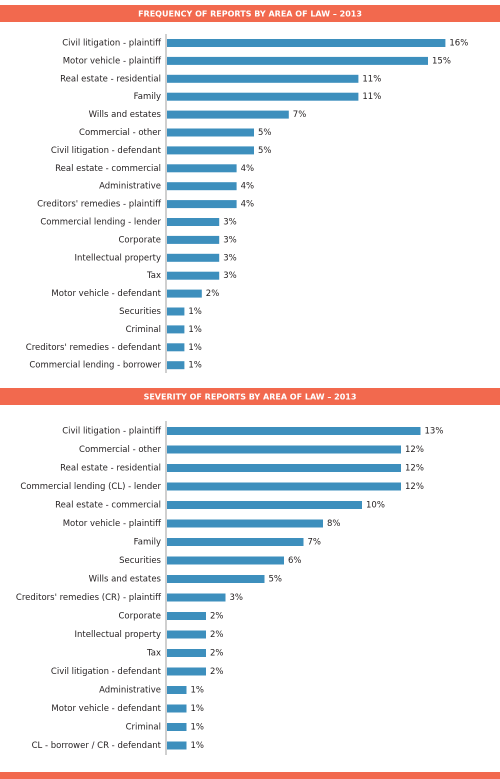  What do you see at coordinates (441, 61) in the screenshot?
I see `value-label: 15%` at bounding box center [441, 61].